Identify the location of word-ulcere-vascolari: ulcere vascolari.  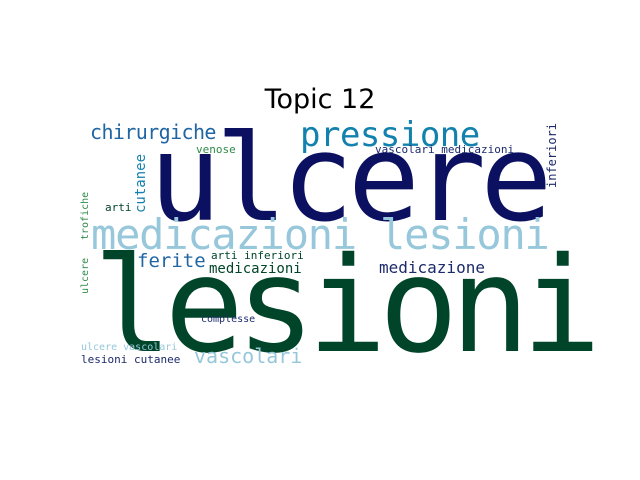
(129, 347).